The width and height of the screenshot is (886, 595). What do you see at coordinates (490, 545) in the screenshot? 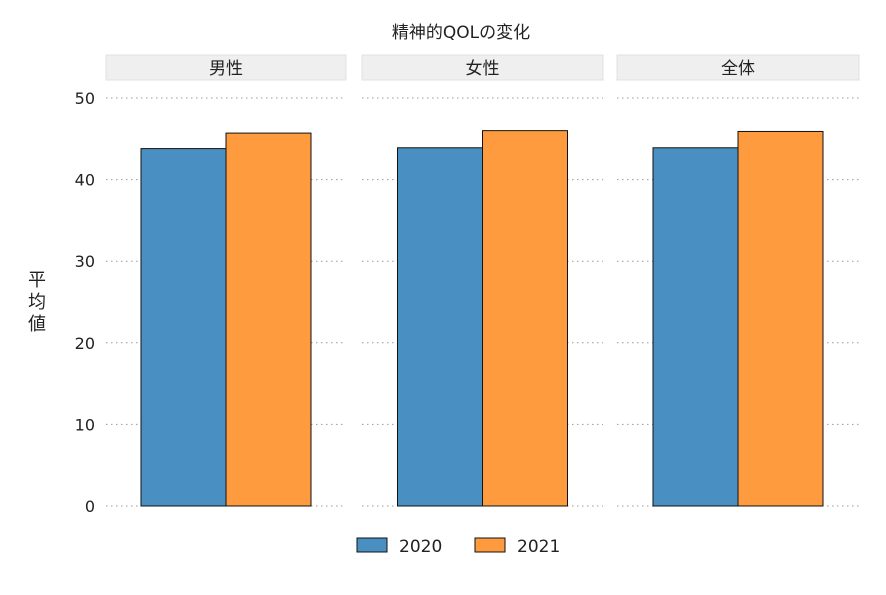
I see `legend-swatch-2021` at bounding box center [490, 545].